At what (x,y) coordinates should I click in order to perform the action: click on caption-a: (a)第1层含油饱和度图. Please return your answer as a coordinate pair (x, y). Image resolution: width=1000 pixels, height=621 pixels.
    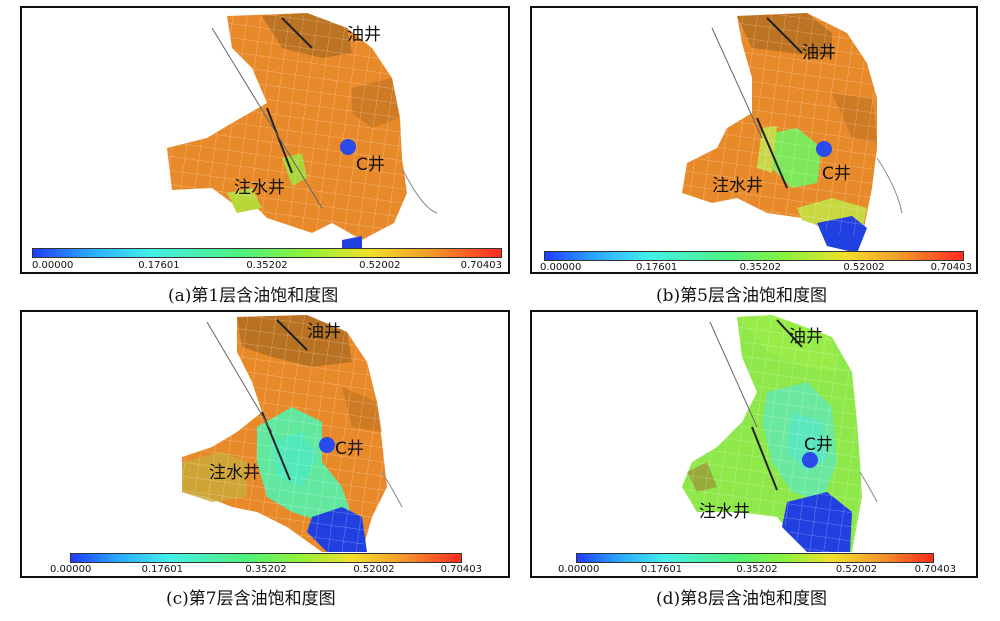
    Looking at the image, I should click on (253, 296).